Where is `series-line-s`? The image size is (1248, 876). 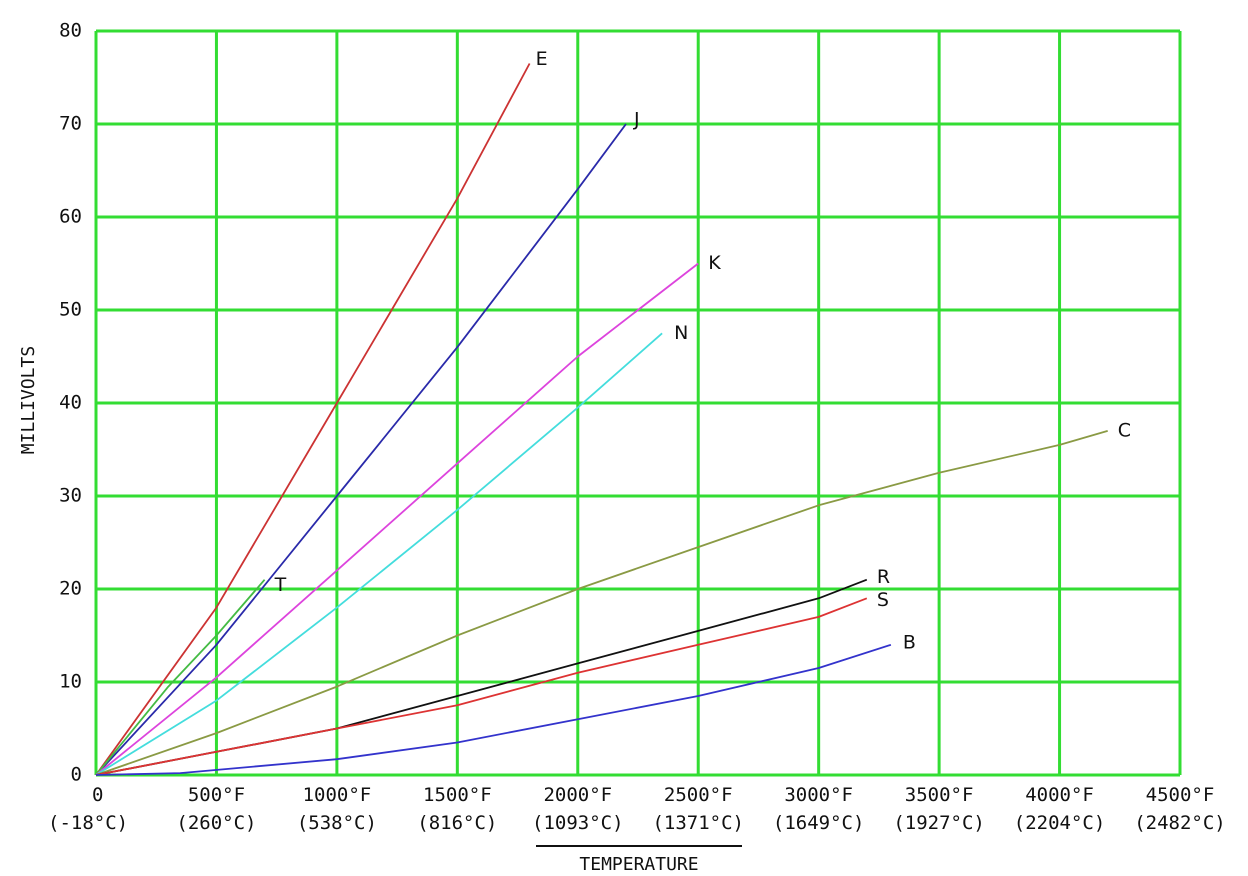 series-line-s is located at coordinates (481, 686).